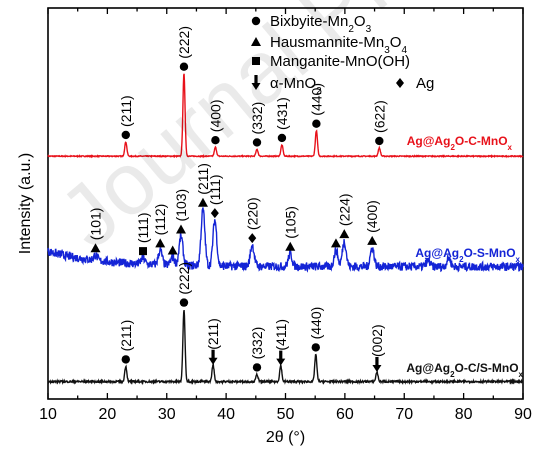 This screenshot has width=554, height=460. Describe the element at coordinates (340, 61) in the screenshot. I see `legend-label: Manganite-MnO(OH)` at that location.